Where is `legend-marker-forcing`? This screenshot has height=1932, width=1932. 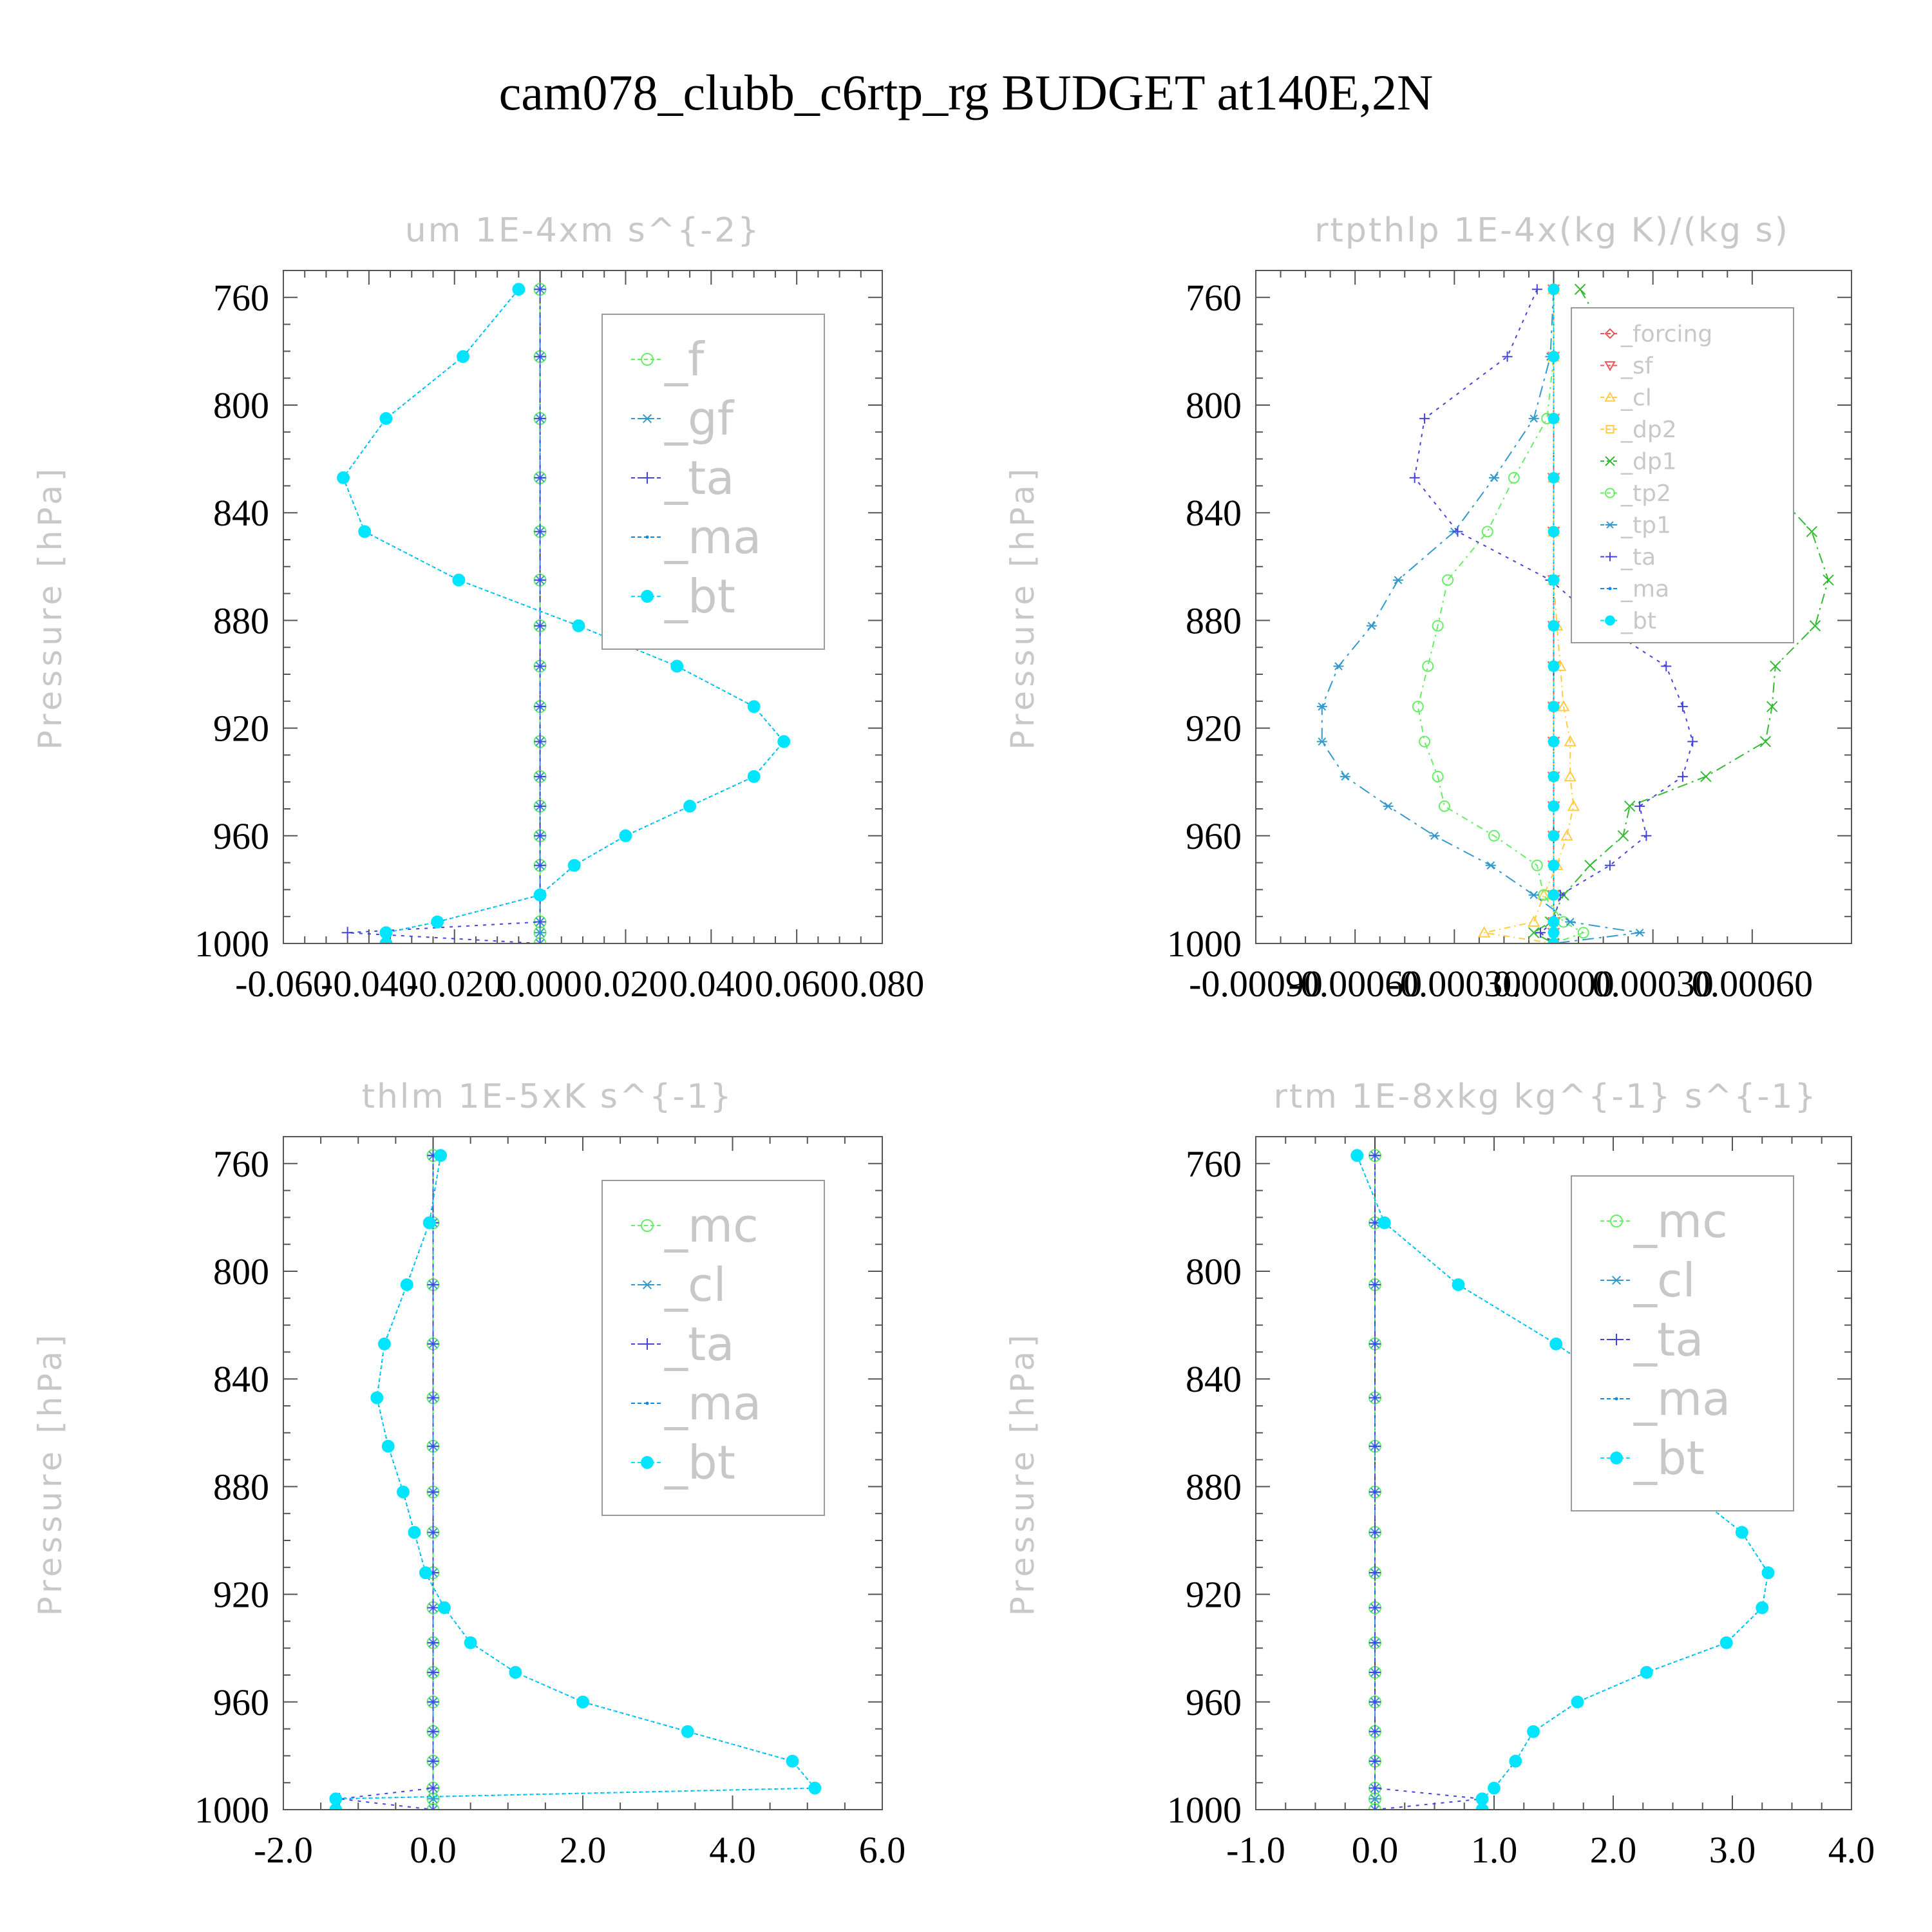 legend-marker-forcing is located at coordinates (1610, 334).